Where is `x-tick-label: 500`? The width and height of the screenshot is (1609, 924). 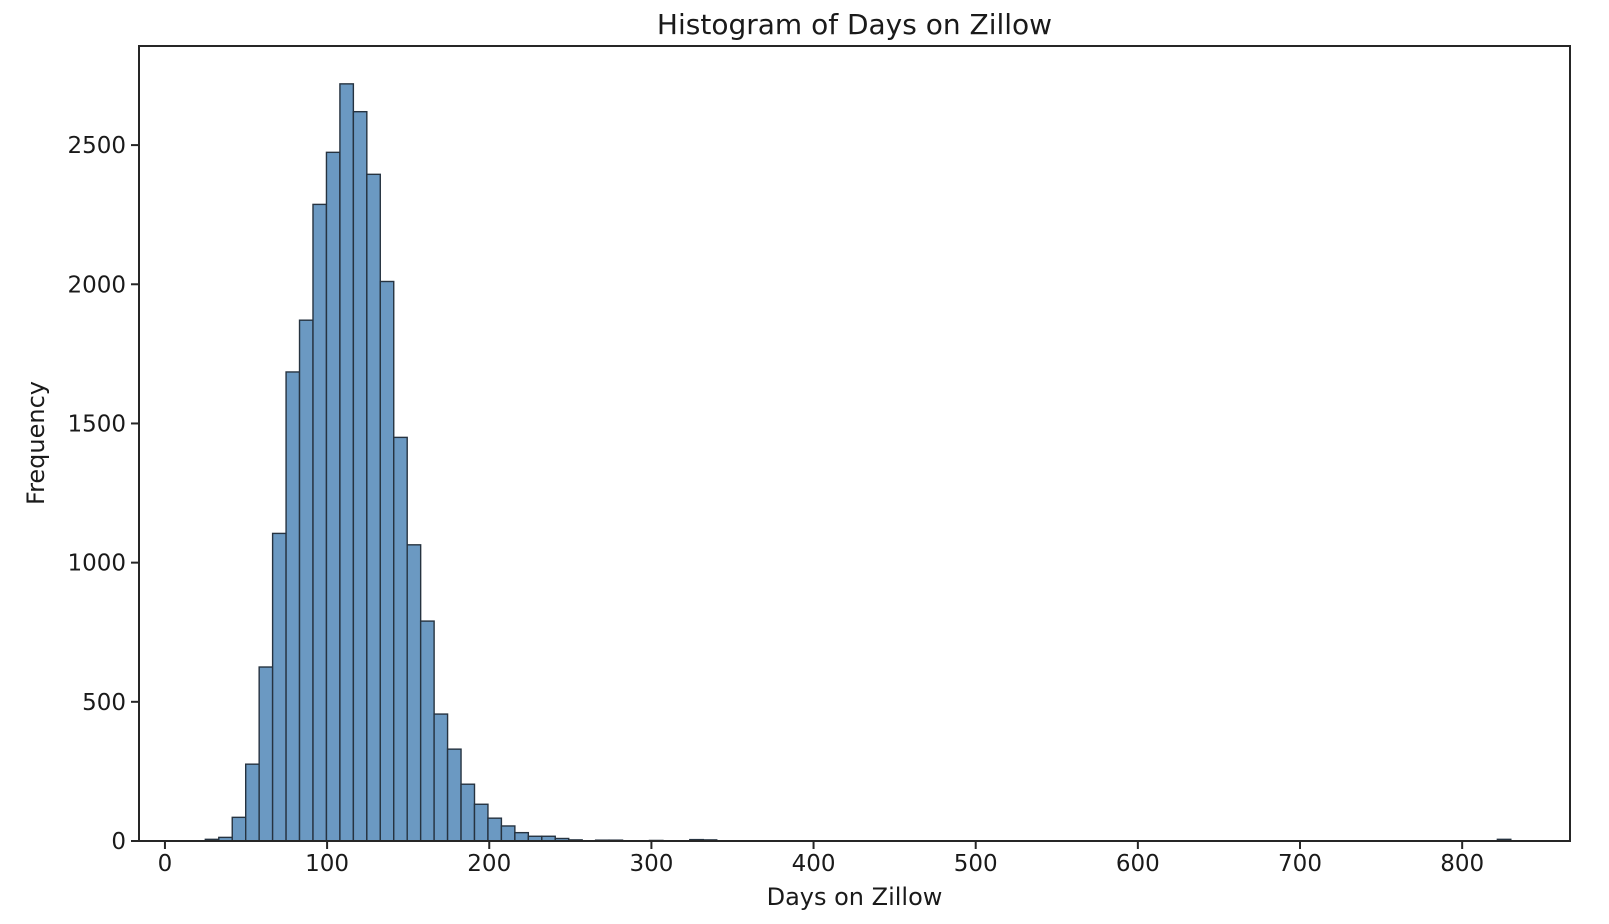
x-tick-label: 500 is located at coordinates (976, 864).